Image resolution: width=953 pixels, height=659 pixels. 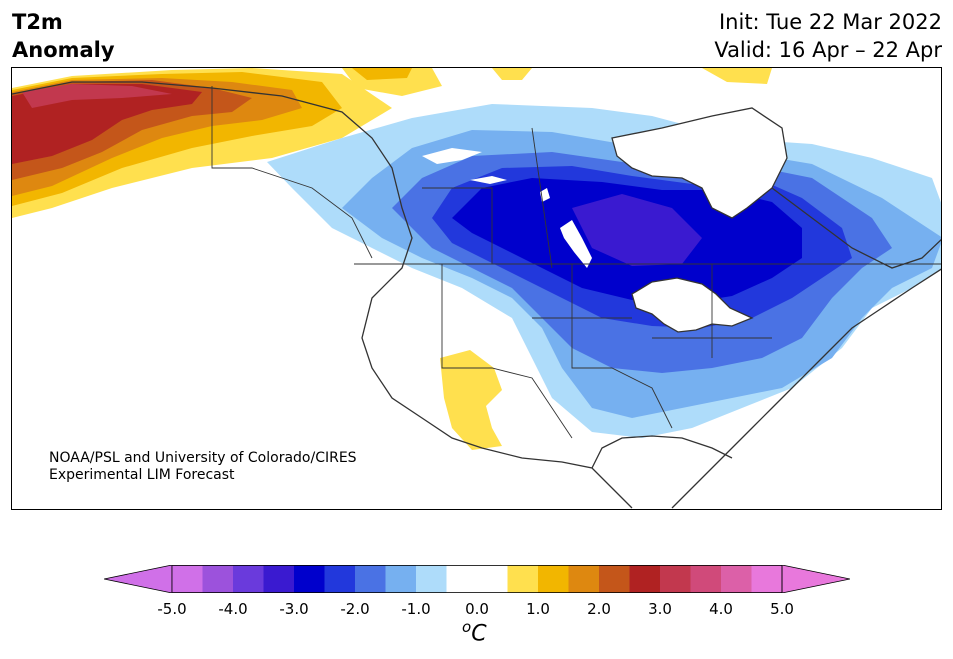 What do you see at coordinates (721, 609) in the screenshot?
I see `colorbar-tick-label: 4.0` at bounding box center [721, 609].